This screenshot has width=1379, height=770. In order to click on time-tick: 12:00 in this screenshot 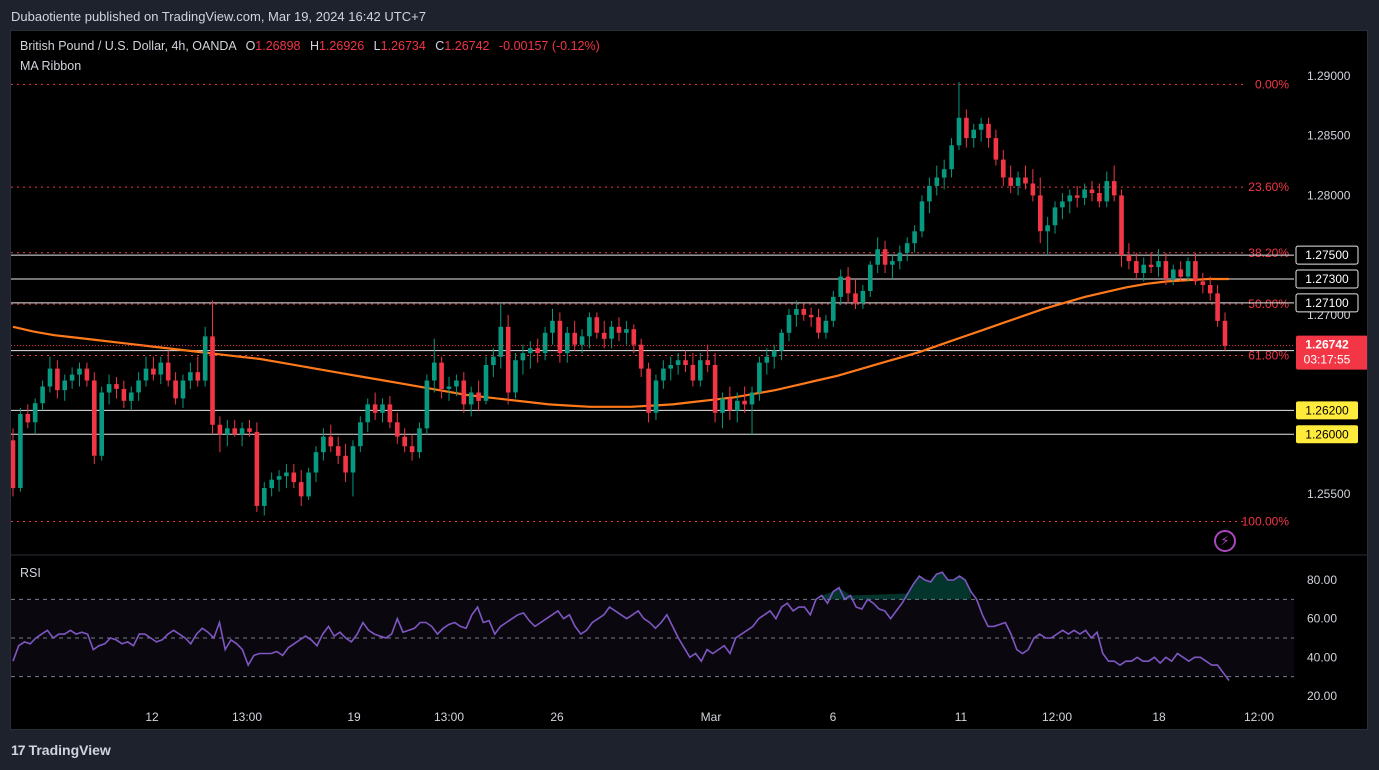, I will do `click(1259, 717)`.